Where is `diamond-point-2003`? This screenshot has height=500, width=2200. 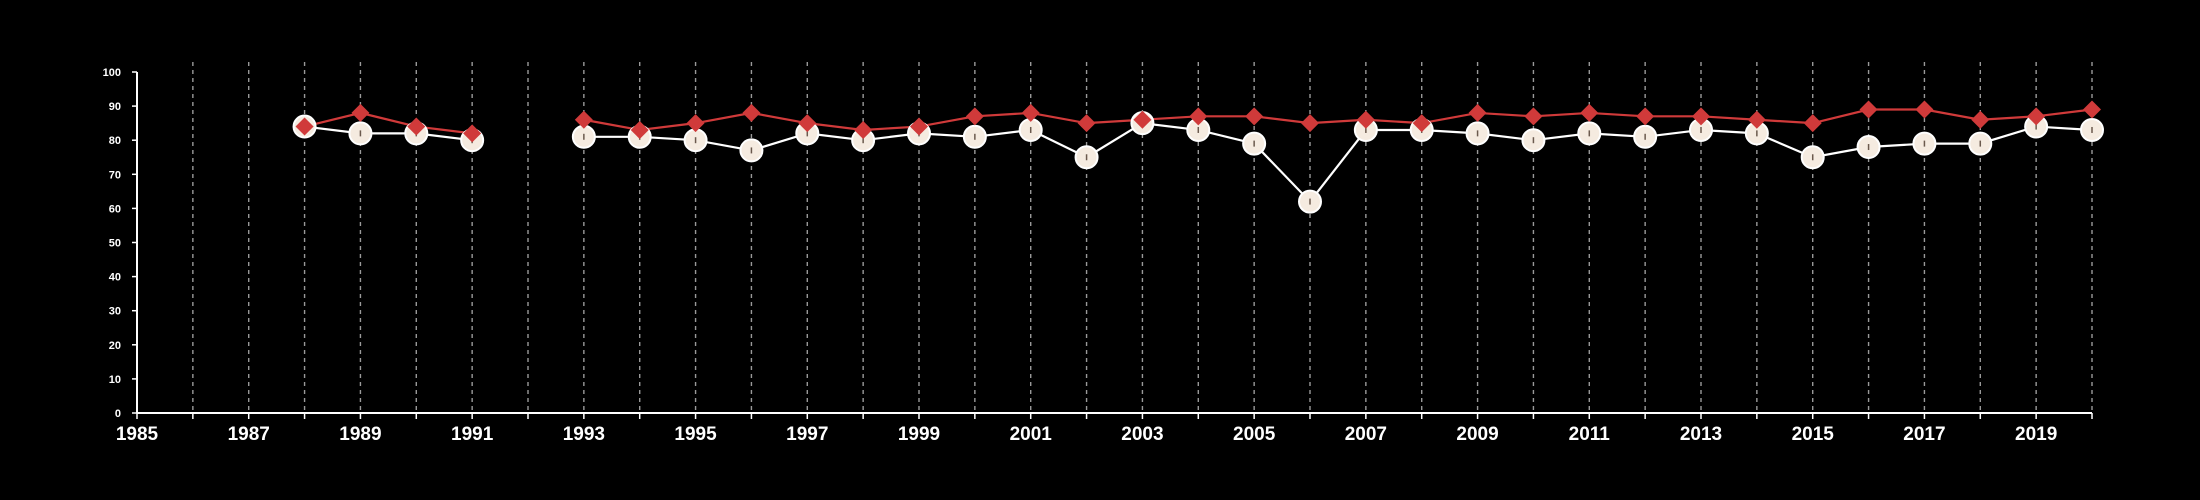
diamond-point-2003 is located at coordinates (1142, 119).